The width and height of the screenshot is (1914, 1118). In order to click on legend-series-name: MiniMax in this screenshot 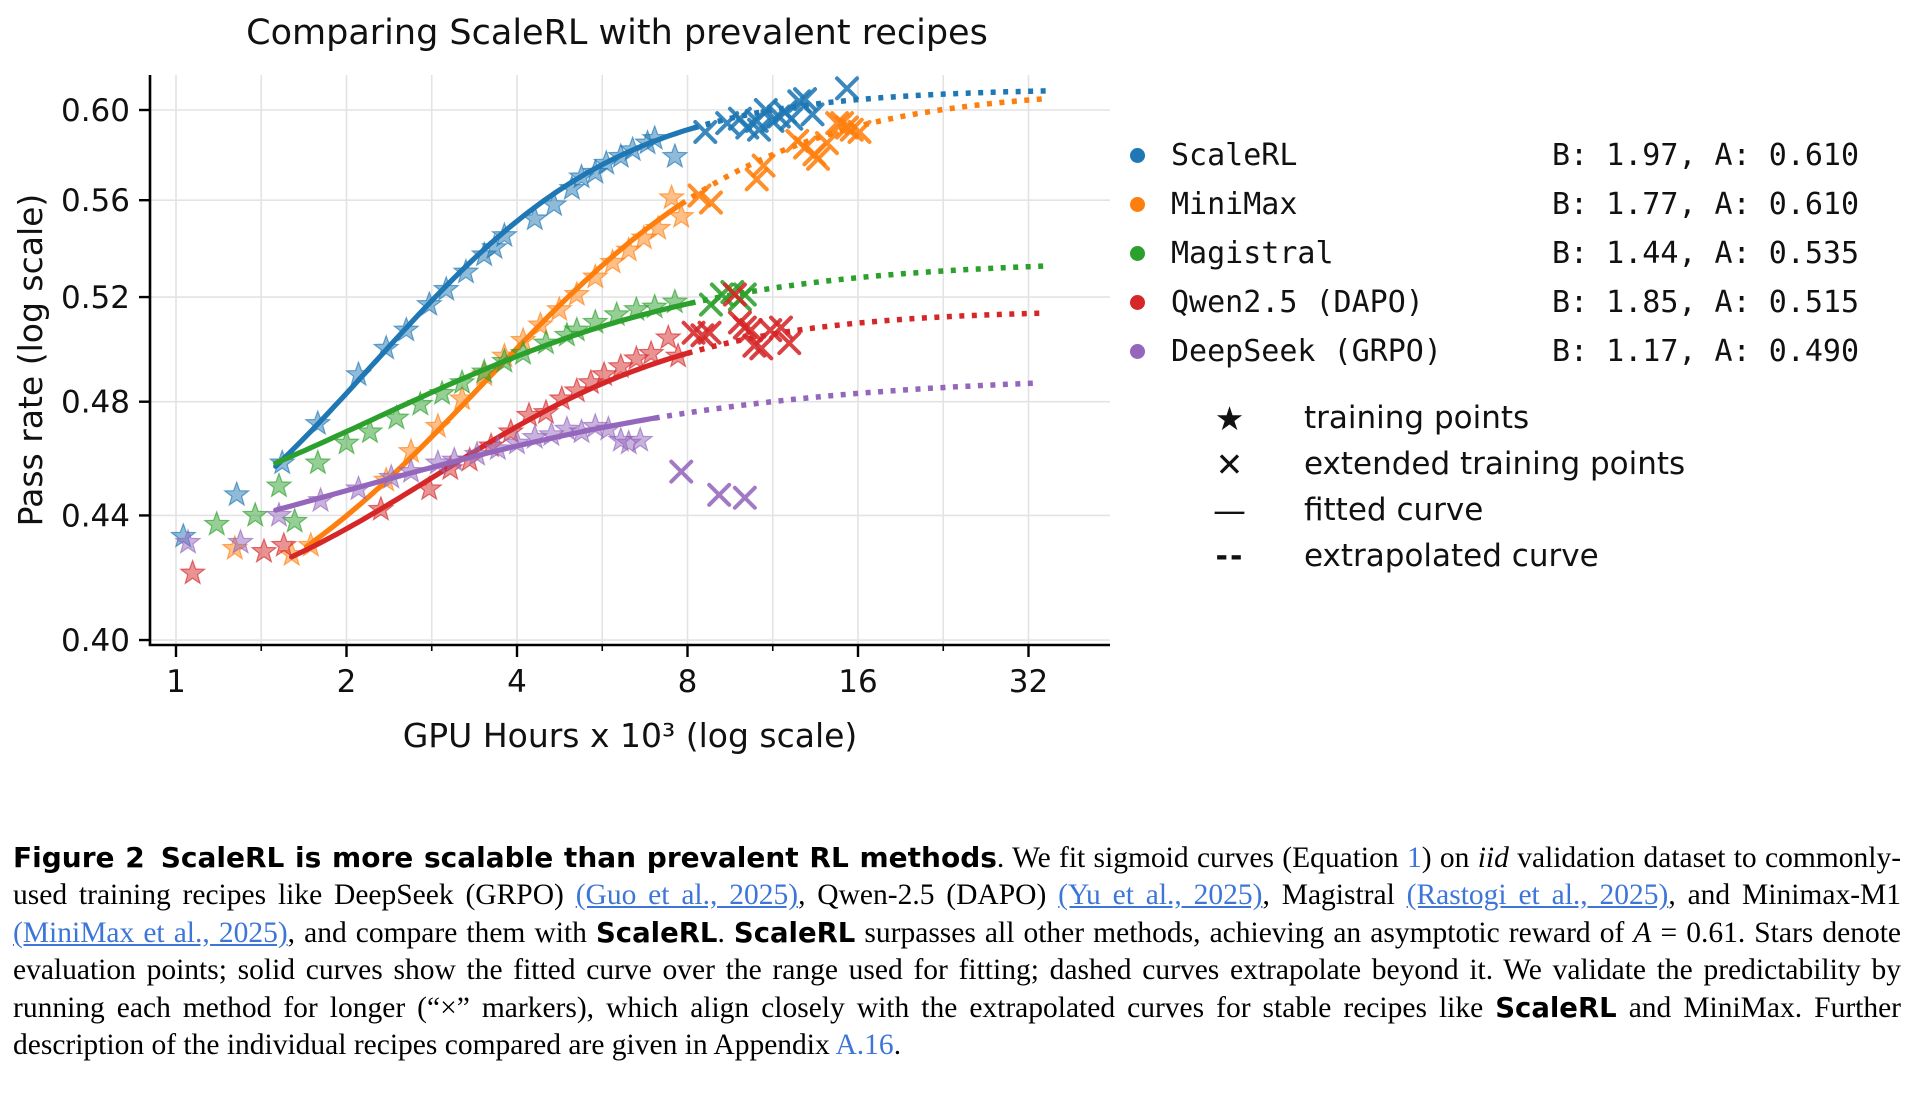, I will do `click(1234, 204)`.